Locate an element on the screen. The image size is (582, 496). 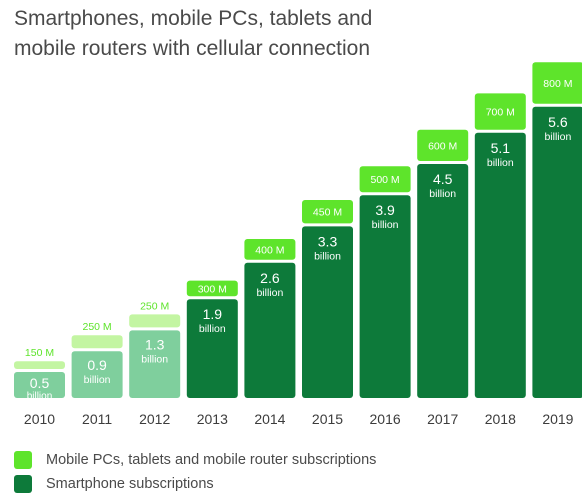
x-tick-label-2015: 2015 is located at coordinates (327, 419).